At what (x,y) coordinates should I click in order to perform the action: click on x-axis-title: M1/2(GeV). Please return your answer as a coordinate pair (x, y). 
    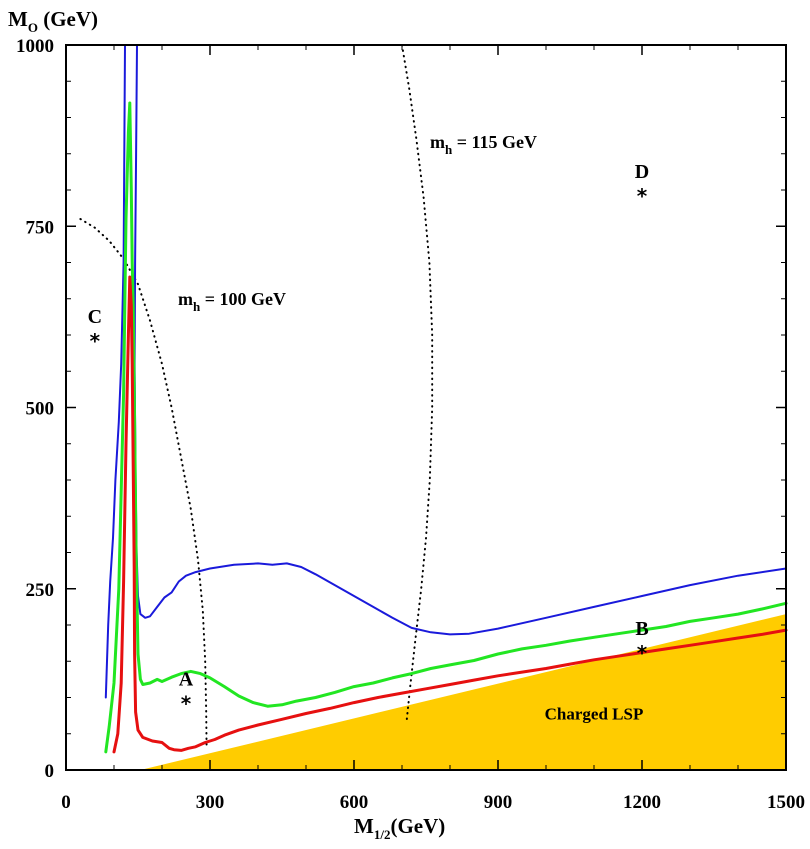
    Looking at the image, I should click on (399, 828).